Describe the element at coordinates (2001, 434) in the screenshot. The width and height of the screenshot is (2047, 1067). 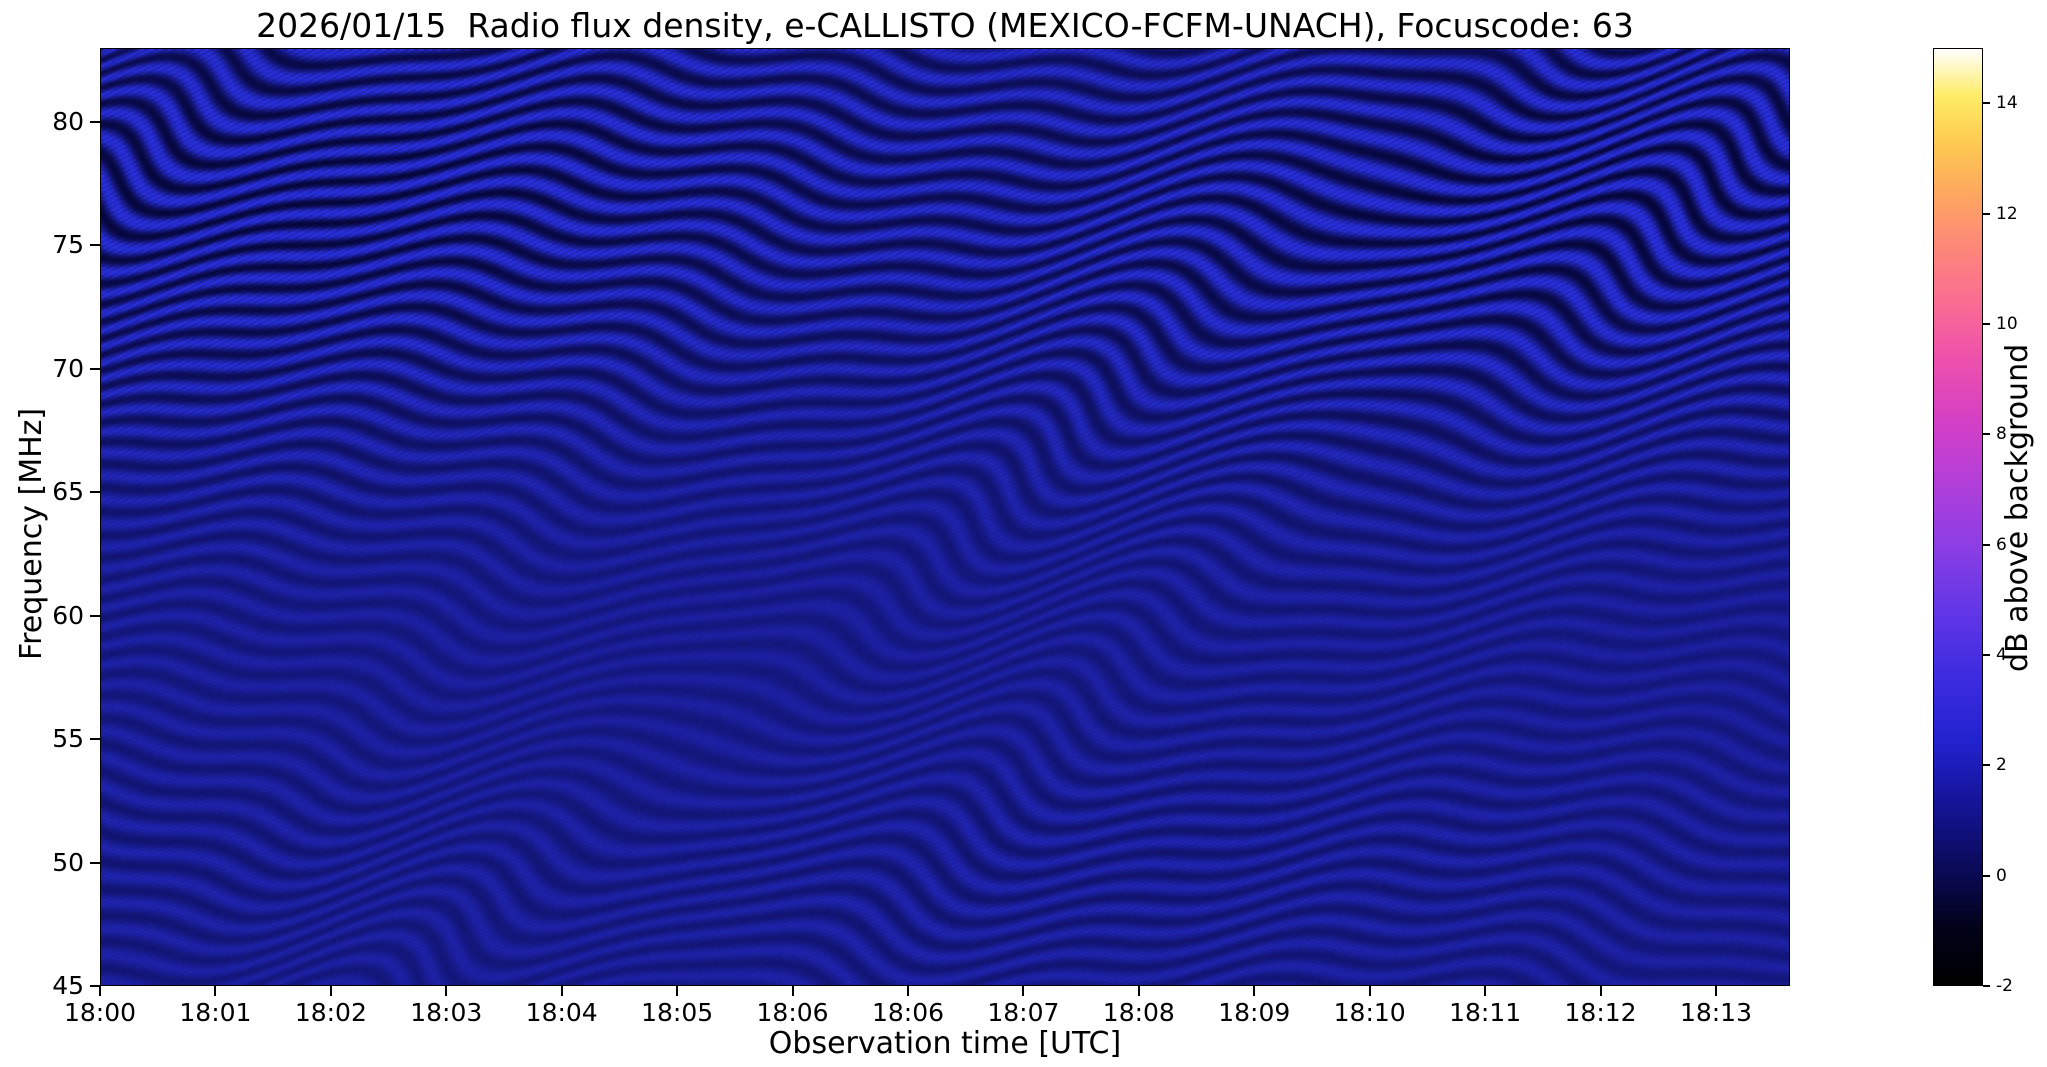
I see `colorbar-tick-label: 8` at that location.